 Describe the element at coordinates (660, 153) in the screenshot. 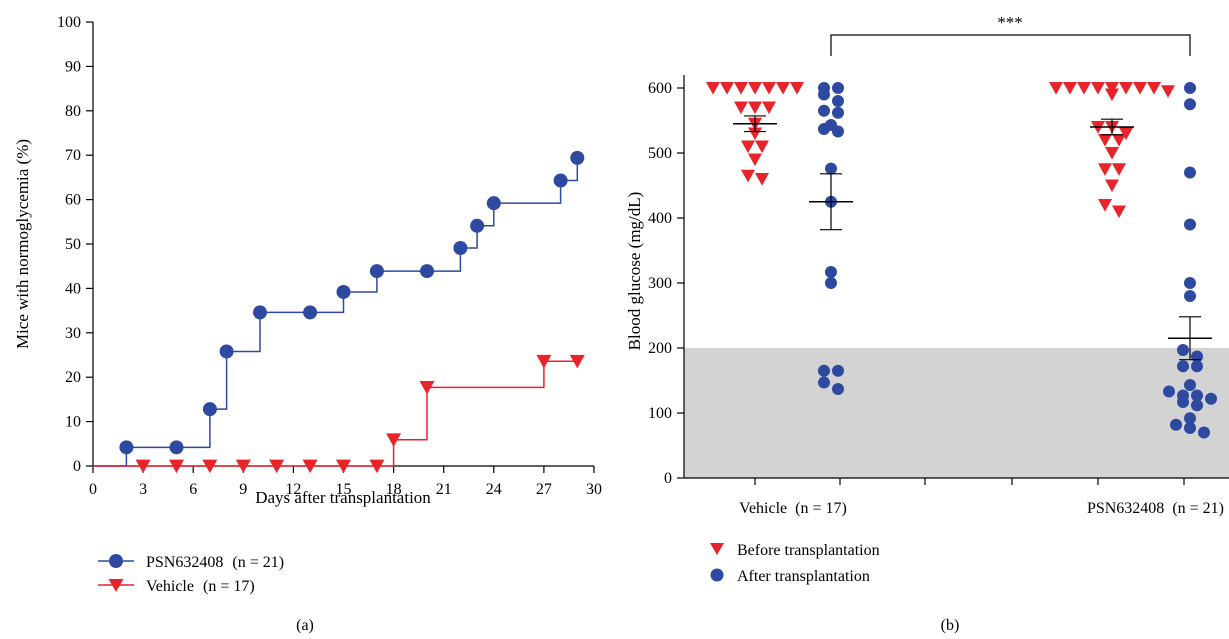

I see `panel-b-y-tick-label: 500` at that location.